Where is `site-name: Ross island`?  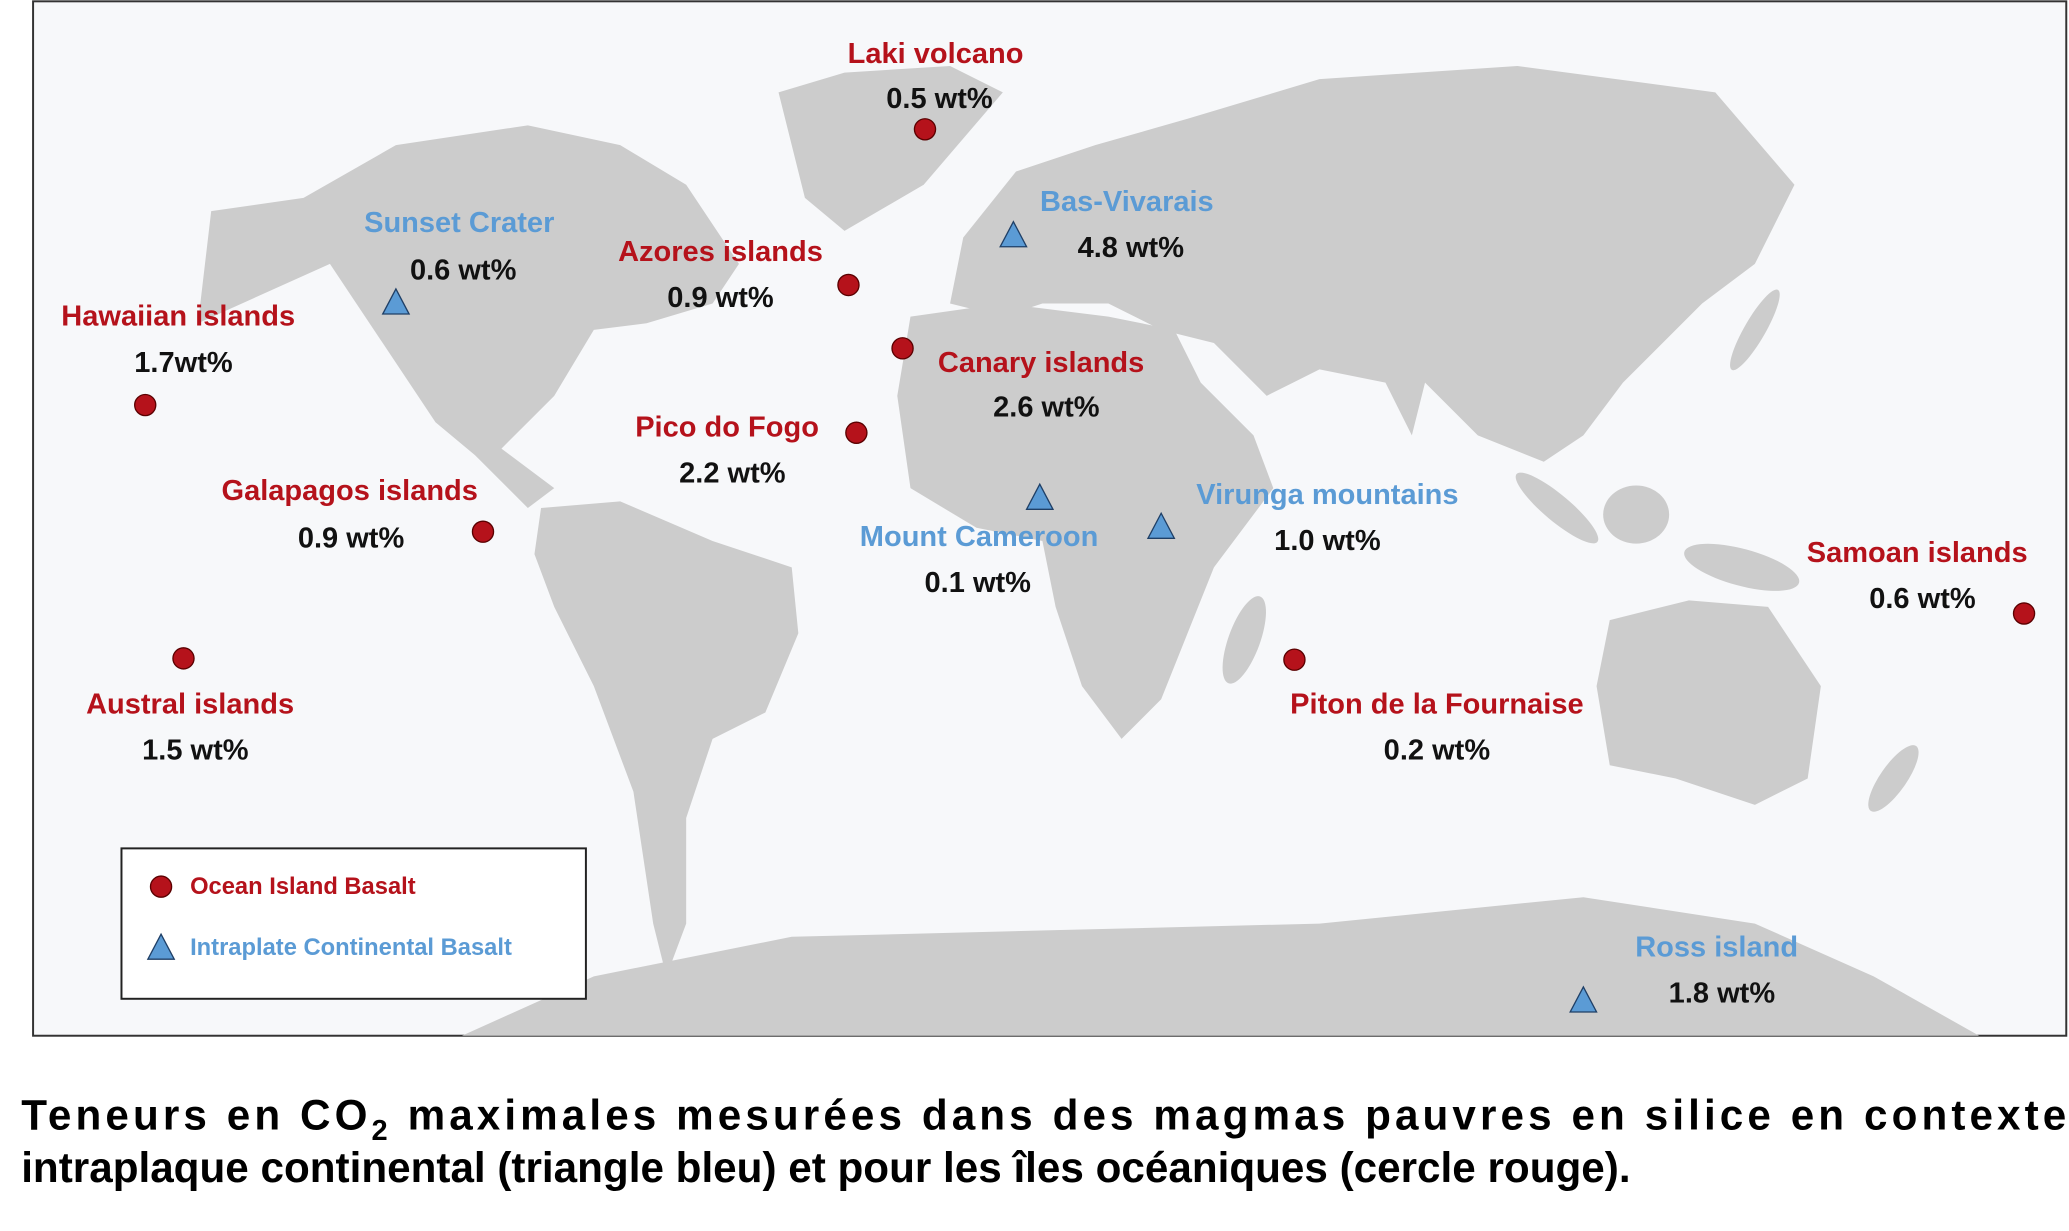 site-name: Ross island is located at coordinates (1716, 947).